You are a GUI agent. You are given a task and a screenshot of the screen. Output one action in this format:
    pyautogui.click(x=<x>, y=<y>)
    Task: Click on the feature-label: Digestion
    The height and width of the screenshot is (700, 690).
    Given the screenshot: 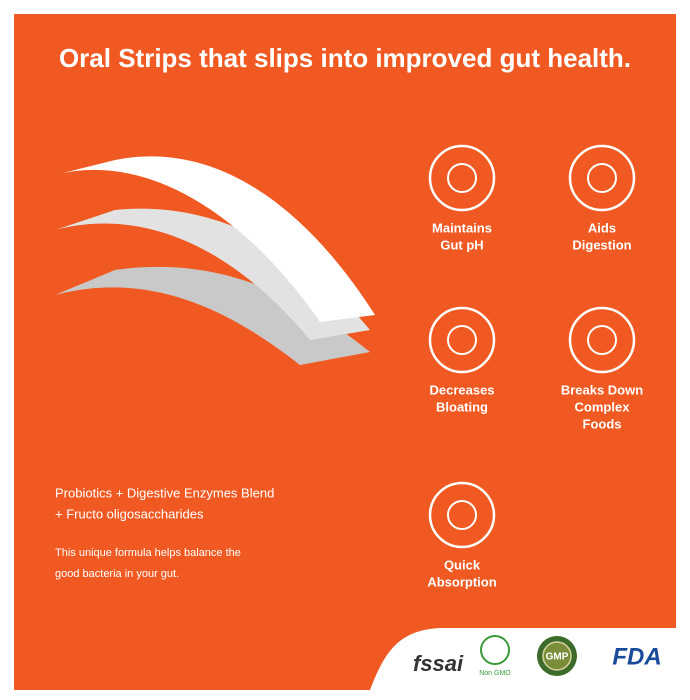 What is the action you would take?
    pyautogui.click(x=601, y=244)
    